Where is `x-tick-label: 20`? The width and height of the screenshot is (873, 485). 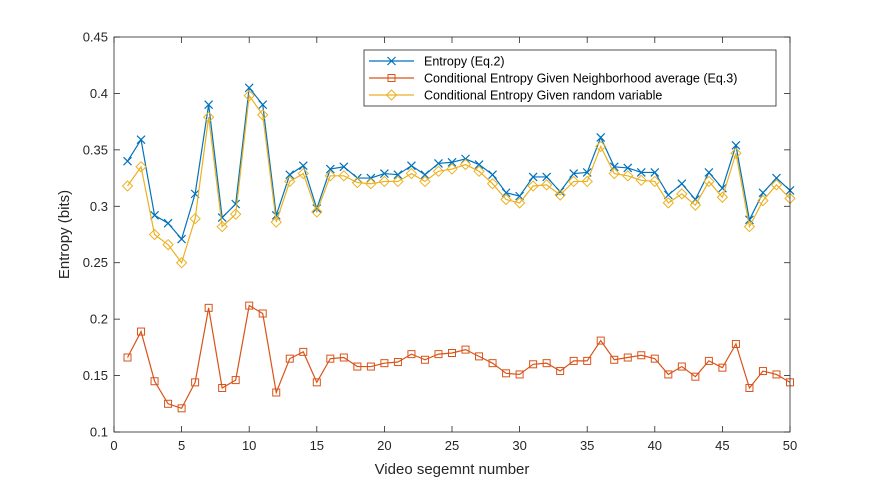
x-tick-label: 20 is located at coordinates (384, 445).